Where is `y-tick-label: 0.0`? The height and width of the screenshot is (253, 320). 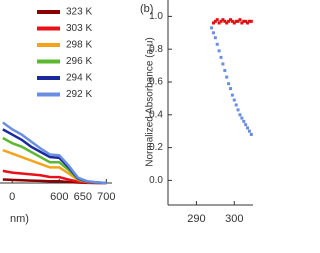 y-tick-label: 0.0 is located at coordinates (156, 180).